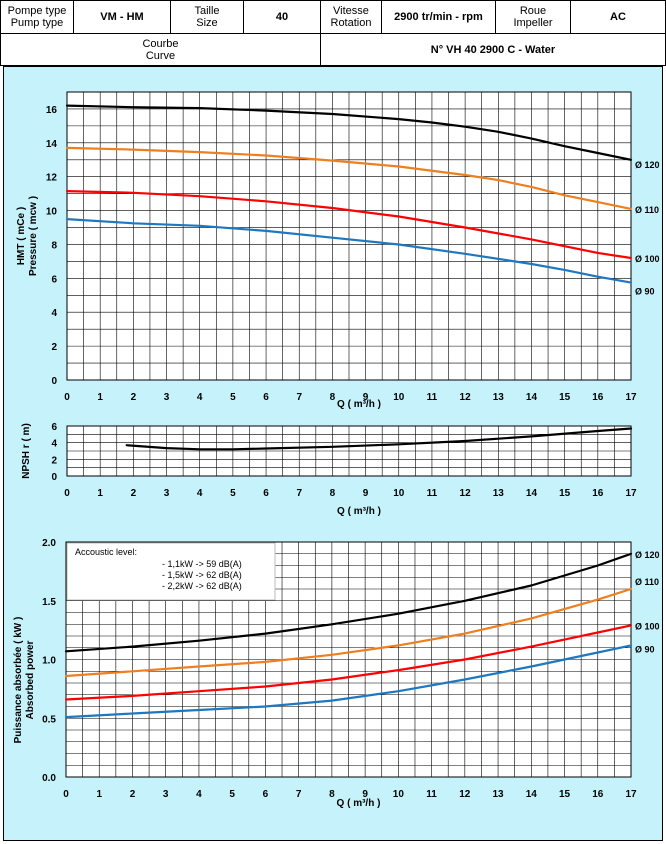  Describe the element at coordinates (351, 11) in the screenshot. I see `rotation-label-fr: Vitesse` at that location.